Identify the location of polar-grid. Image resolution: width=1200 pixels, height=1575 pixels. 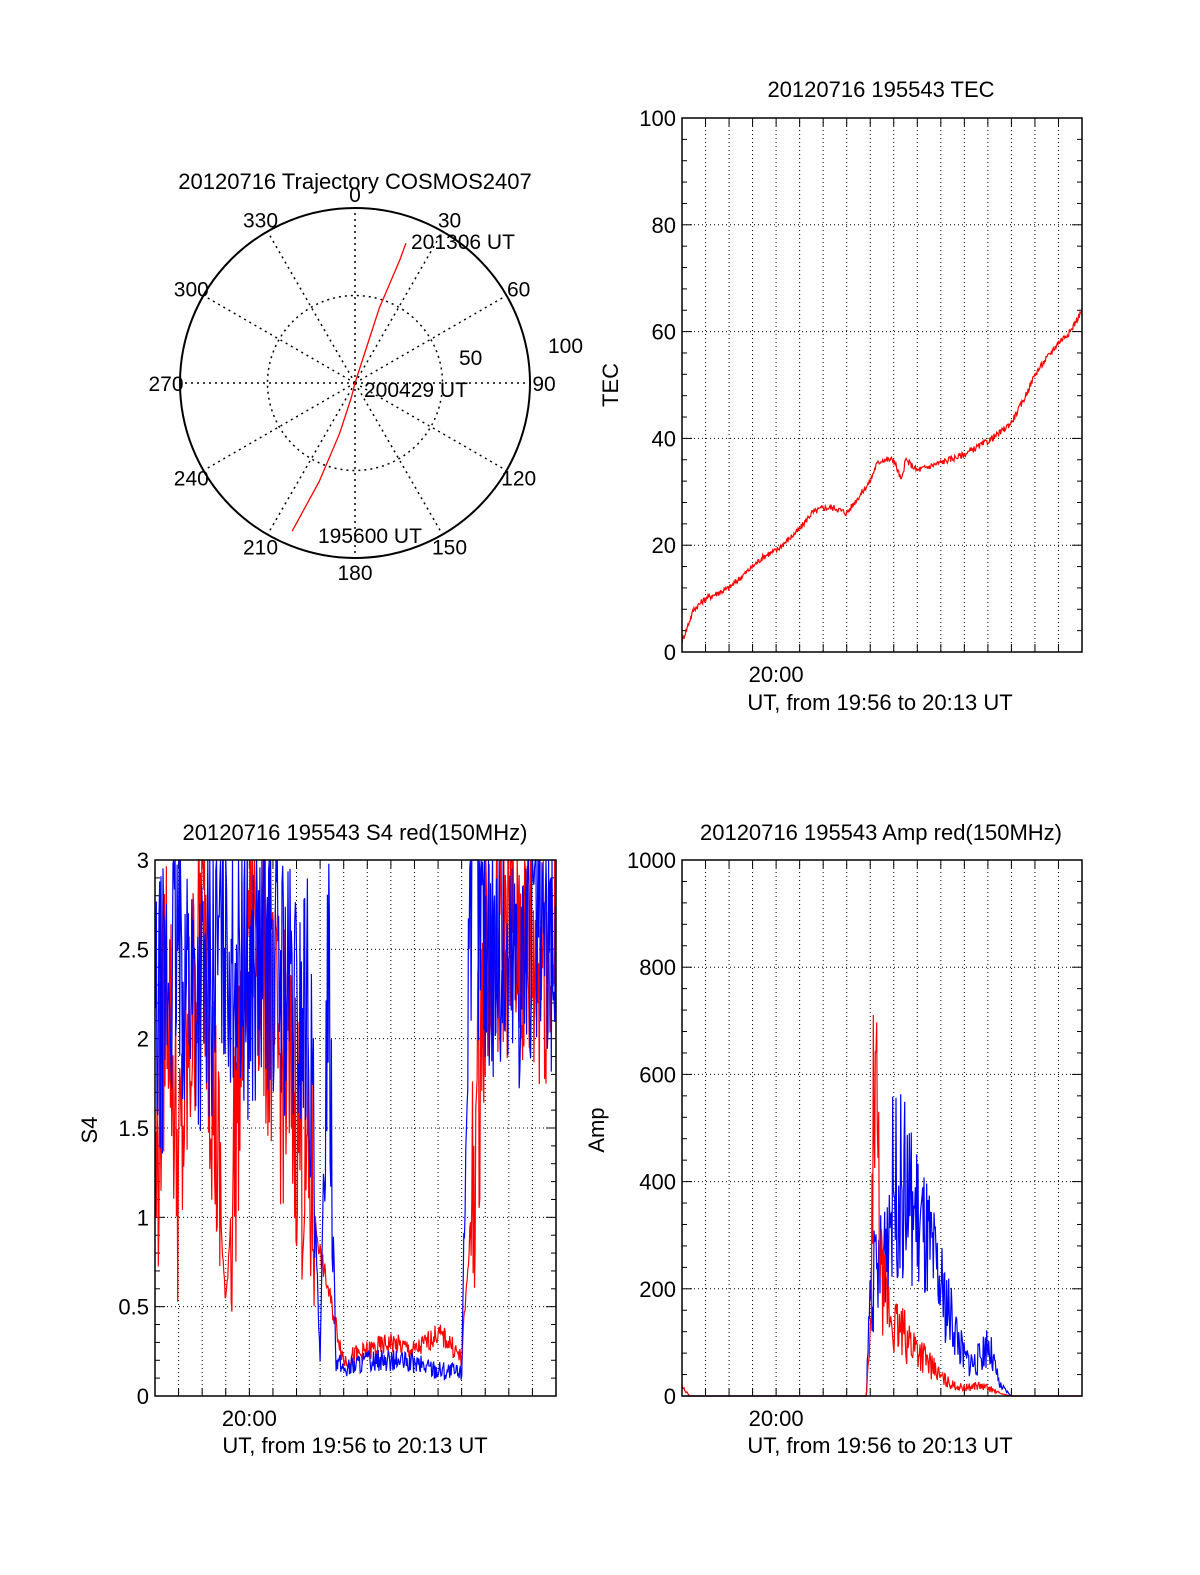
(355, 383).